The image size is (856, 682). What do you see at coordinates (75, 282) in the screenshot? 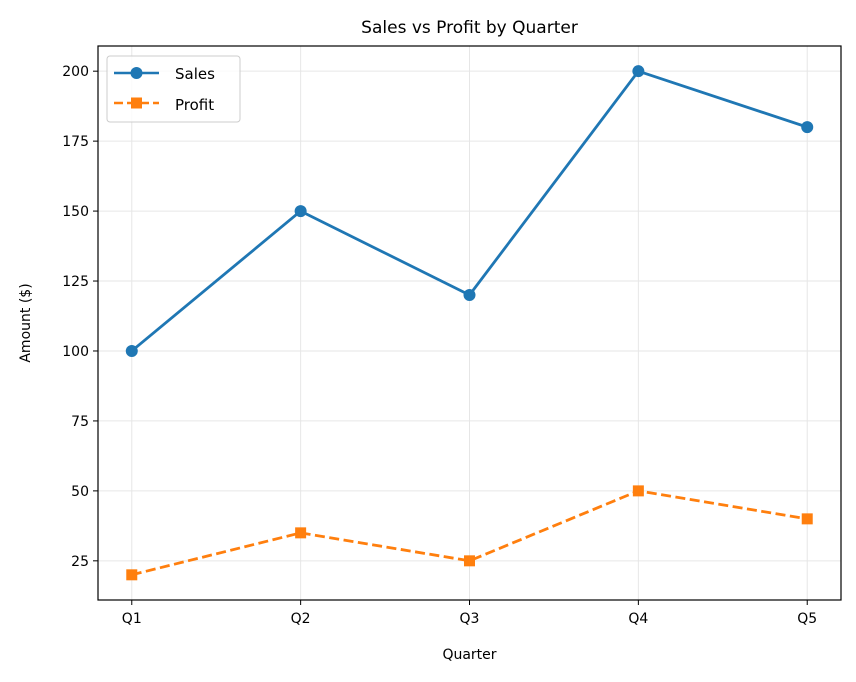
I see `y-tick-label: 125` at bounding box center [75, 282].